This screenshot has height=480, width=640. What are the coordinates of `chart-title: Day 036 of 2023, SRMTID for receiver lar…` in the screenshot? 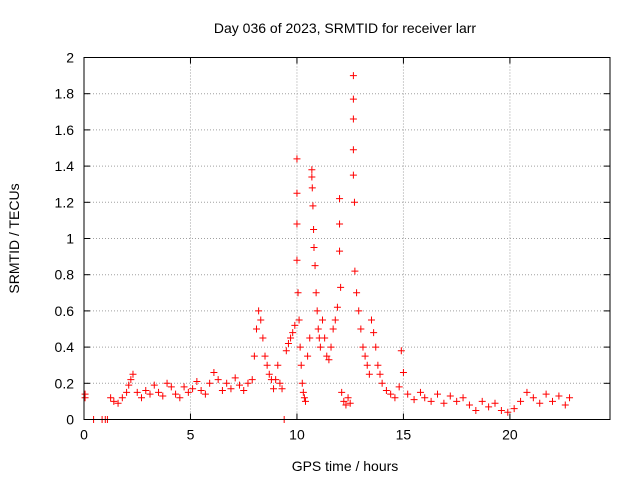 It's located at (345, 28).